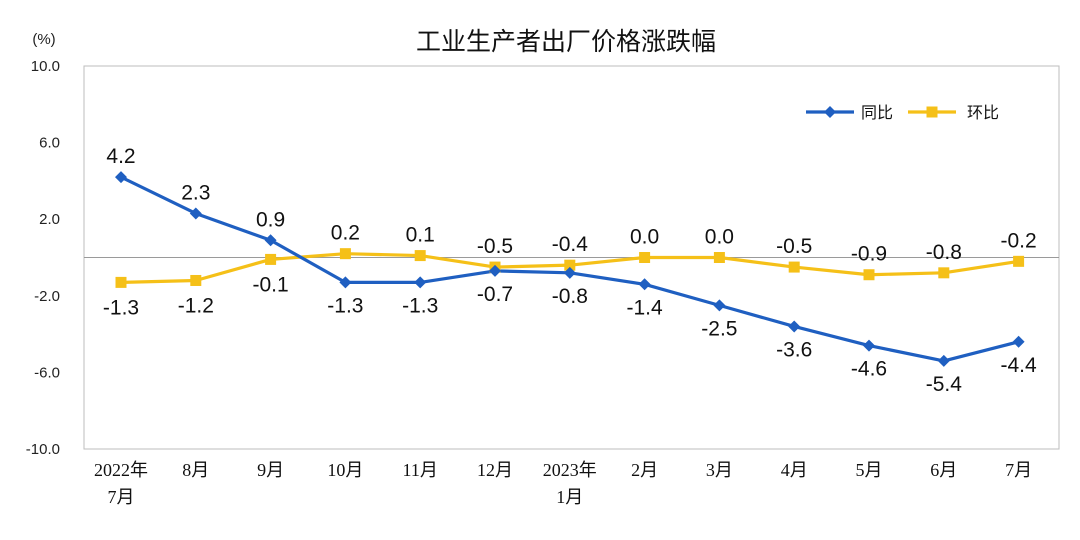  I want to click on y-tick-label: 10.0, so click(45, 66).